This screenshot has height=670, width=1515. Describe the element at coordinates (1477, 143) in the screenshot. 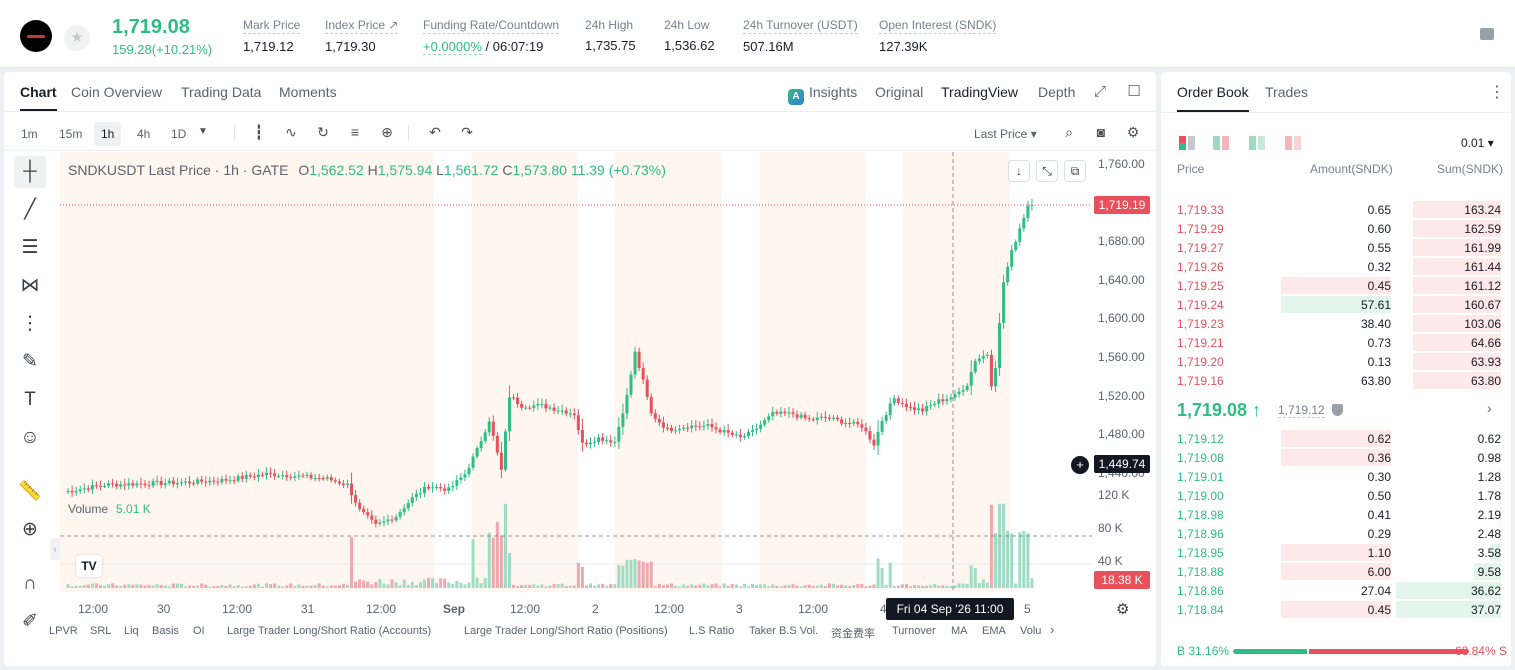

I see `precision-select: 0.01 ▾` at that location.